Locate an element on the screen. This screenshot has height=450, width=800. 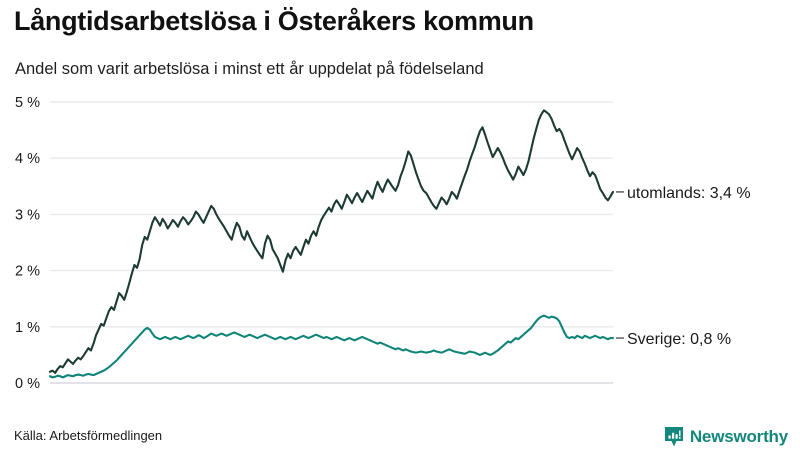
y-axis-label: 5 % is located at coordinates (27, 103).